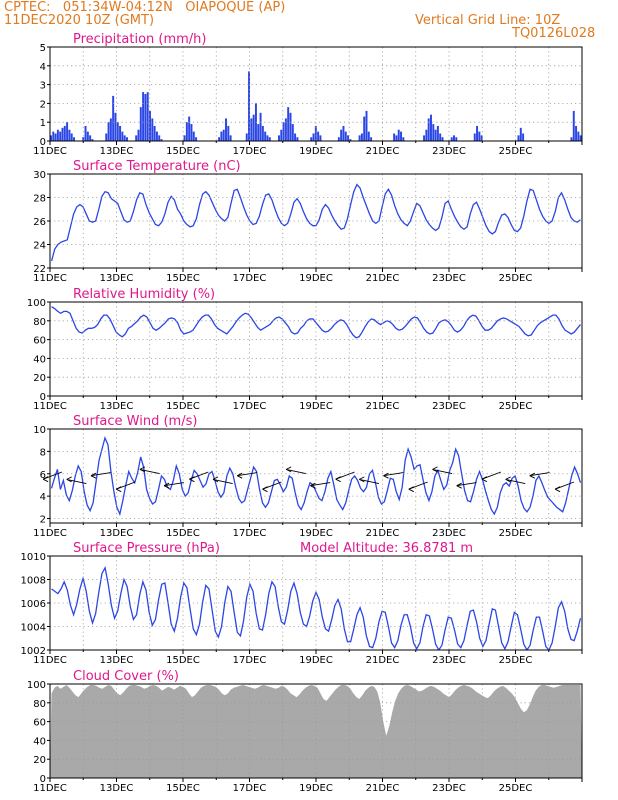 This screenshot has width=618, height=800. What do you see at coordinates (126, 676) in the screenshot?
I see `cloud-title: Cloud Cover (%)` at bounding box center [126, 676].